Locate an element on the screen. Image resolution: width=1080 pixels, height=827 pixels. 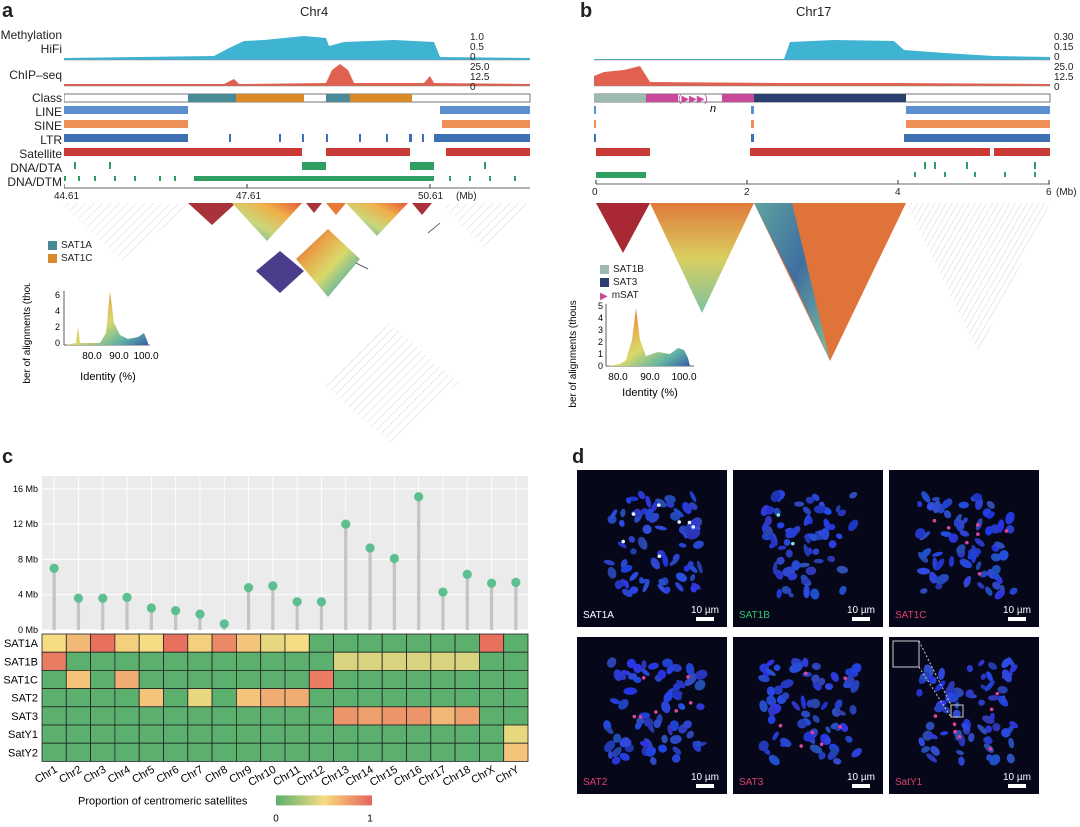
heatmap-cell-SAT1B-Chr2 is located at coordinates (78, 661).